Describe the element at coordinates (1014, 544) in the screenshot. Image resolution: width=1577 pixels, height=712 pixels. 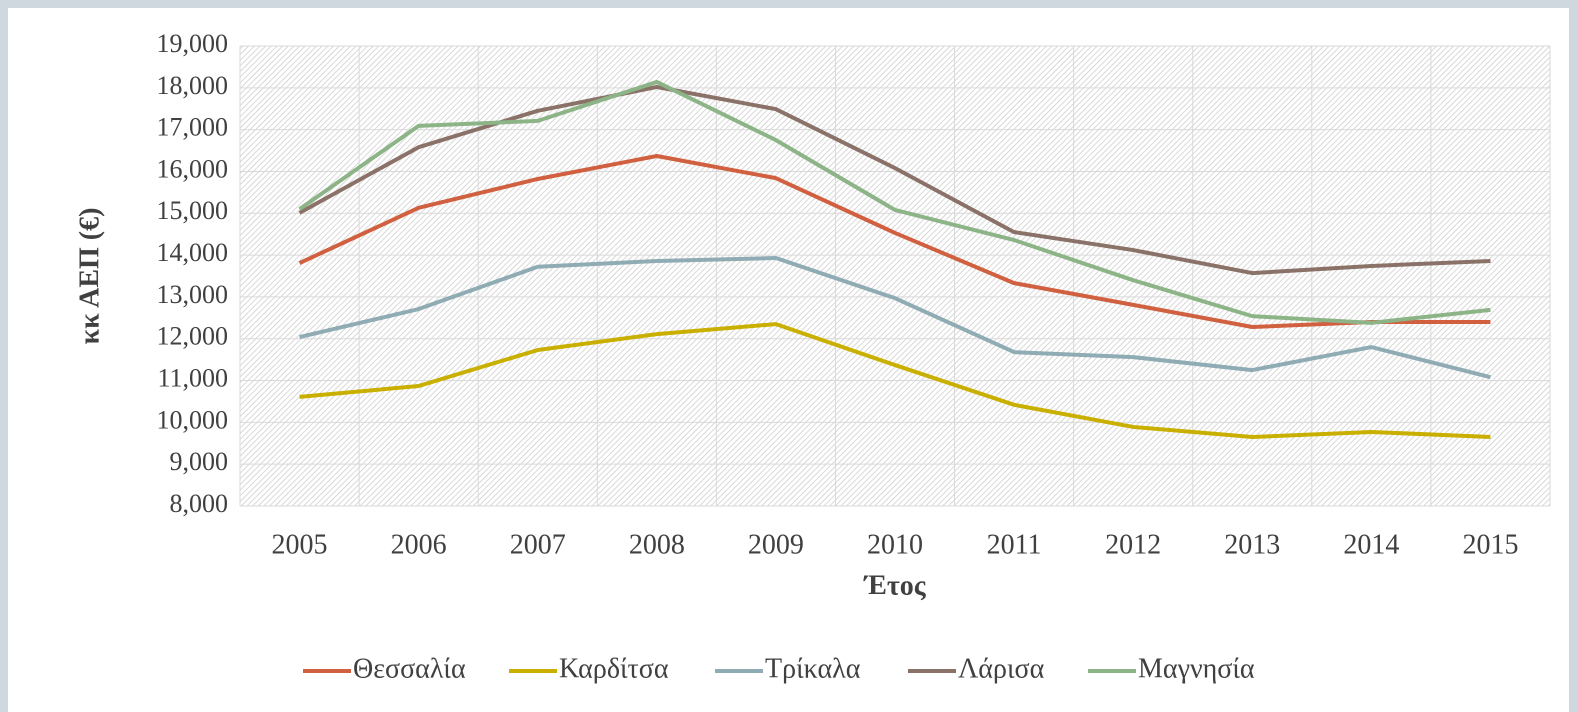
I see `x-tick-label: 2011` at that location.